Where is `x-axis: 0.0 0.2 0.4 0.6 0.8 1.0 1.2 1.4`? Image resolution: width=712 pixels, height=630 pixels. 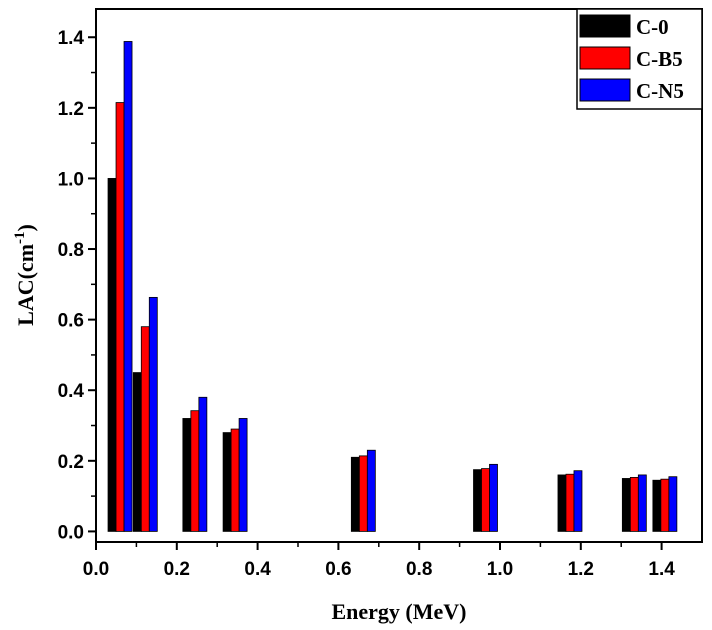
x-axis: 0.0 0.2 0.4 0.6 0.8 1.0 1.2 1.4 is located at coordinates (379, 561).